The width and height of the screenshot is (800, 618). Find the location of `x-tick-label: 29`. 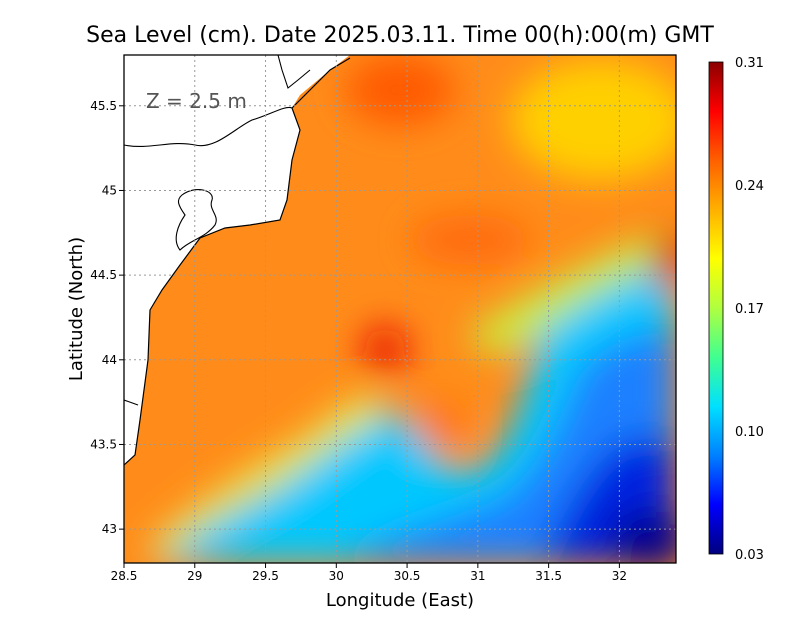

x-tick-label: 29 is located at coordinates (194, 576).